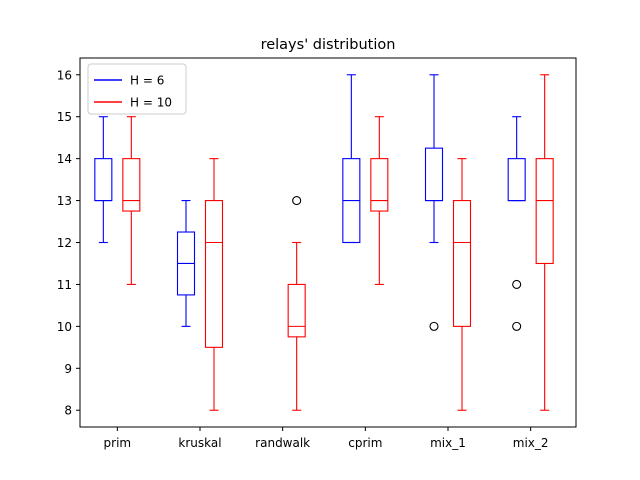 The width and height of the screenshot is (640, 480). Describe the element at coordinates (64, 285) in the screenshot. I see `y-tick-label: 11` at that location.